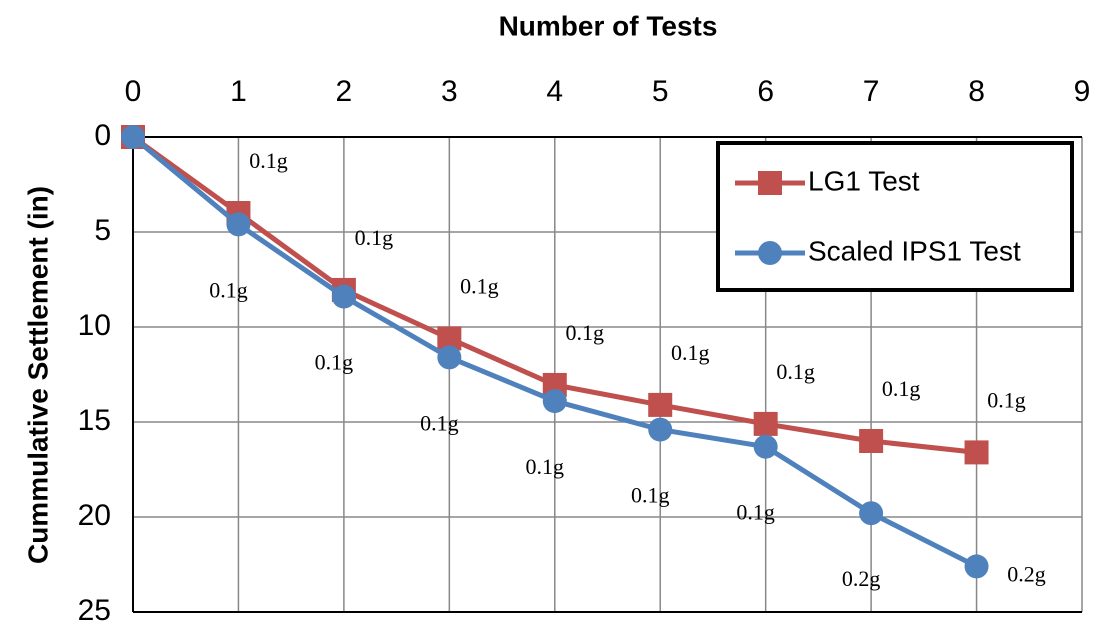 This screenshot has height=627, width=1097. Describe the element at coordinates (608, 25) in the screenshot. I see `x-axis-title: Number of Tests` at that location.